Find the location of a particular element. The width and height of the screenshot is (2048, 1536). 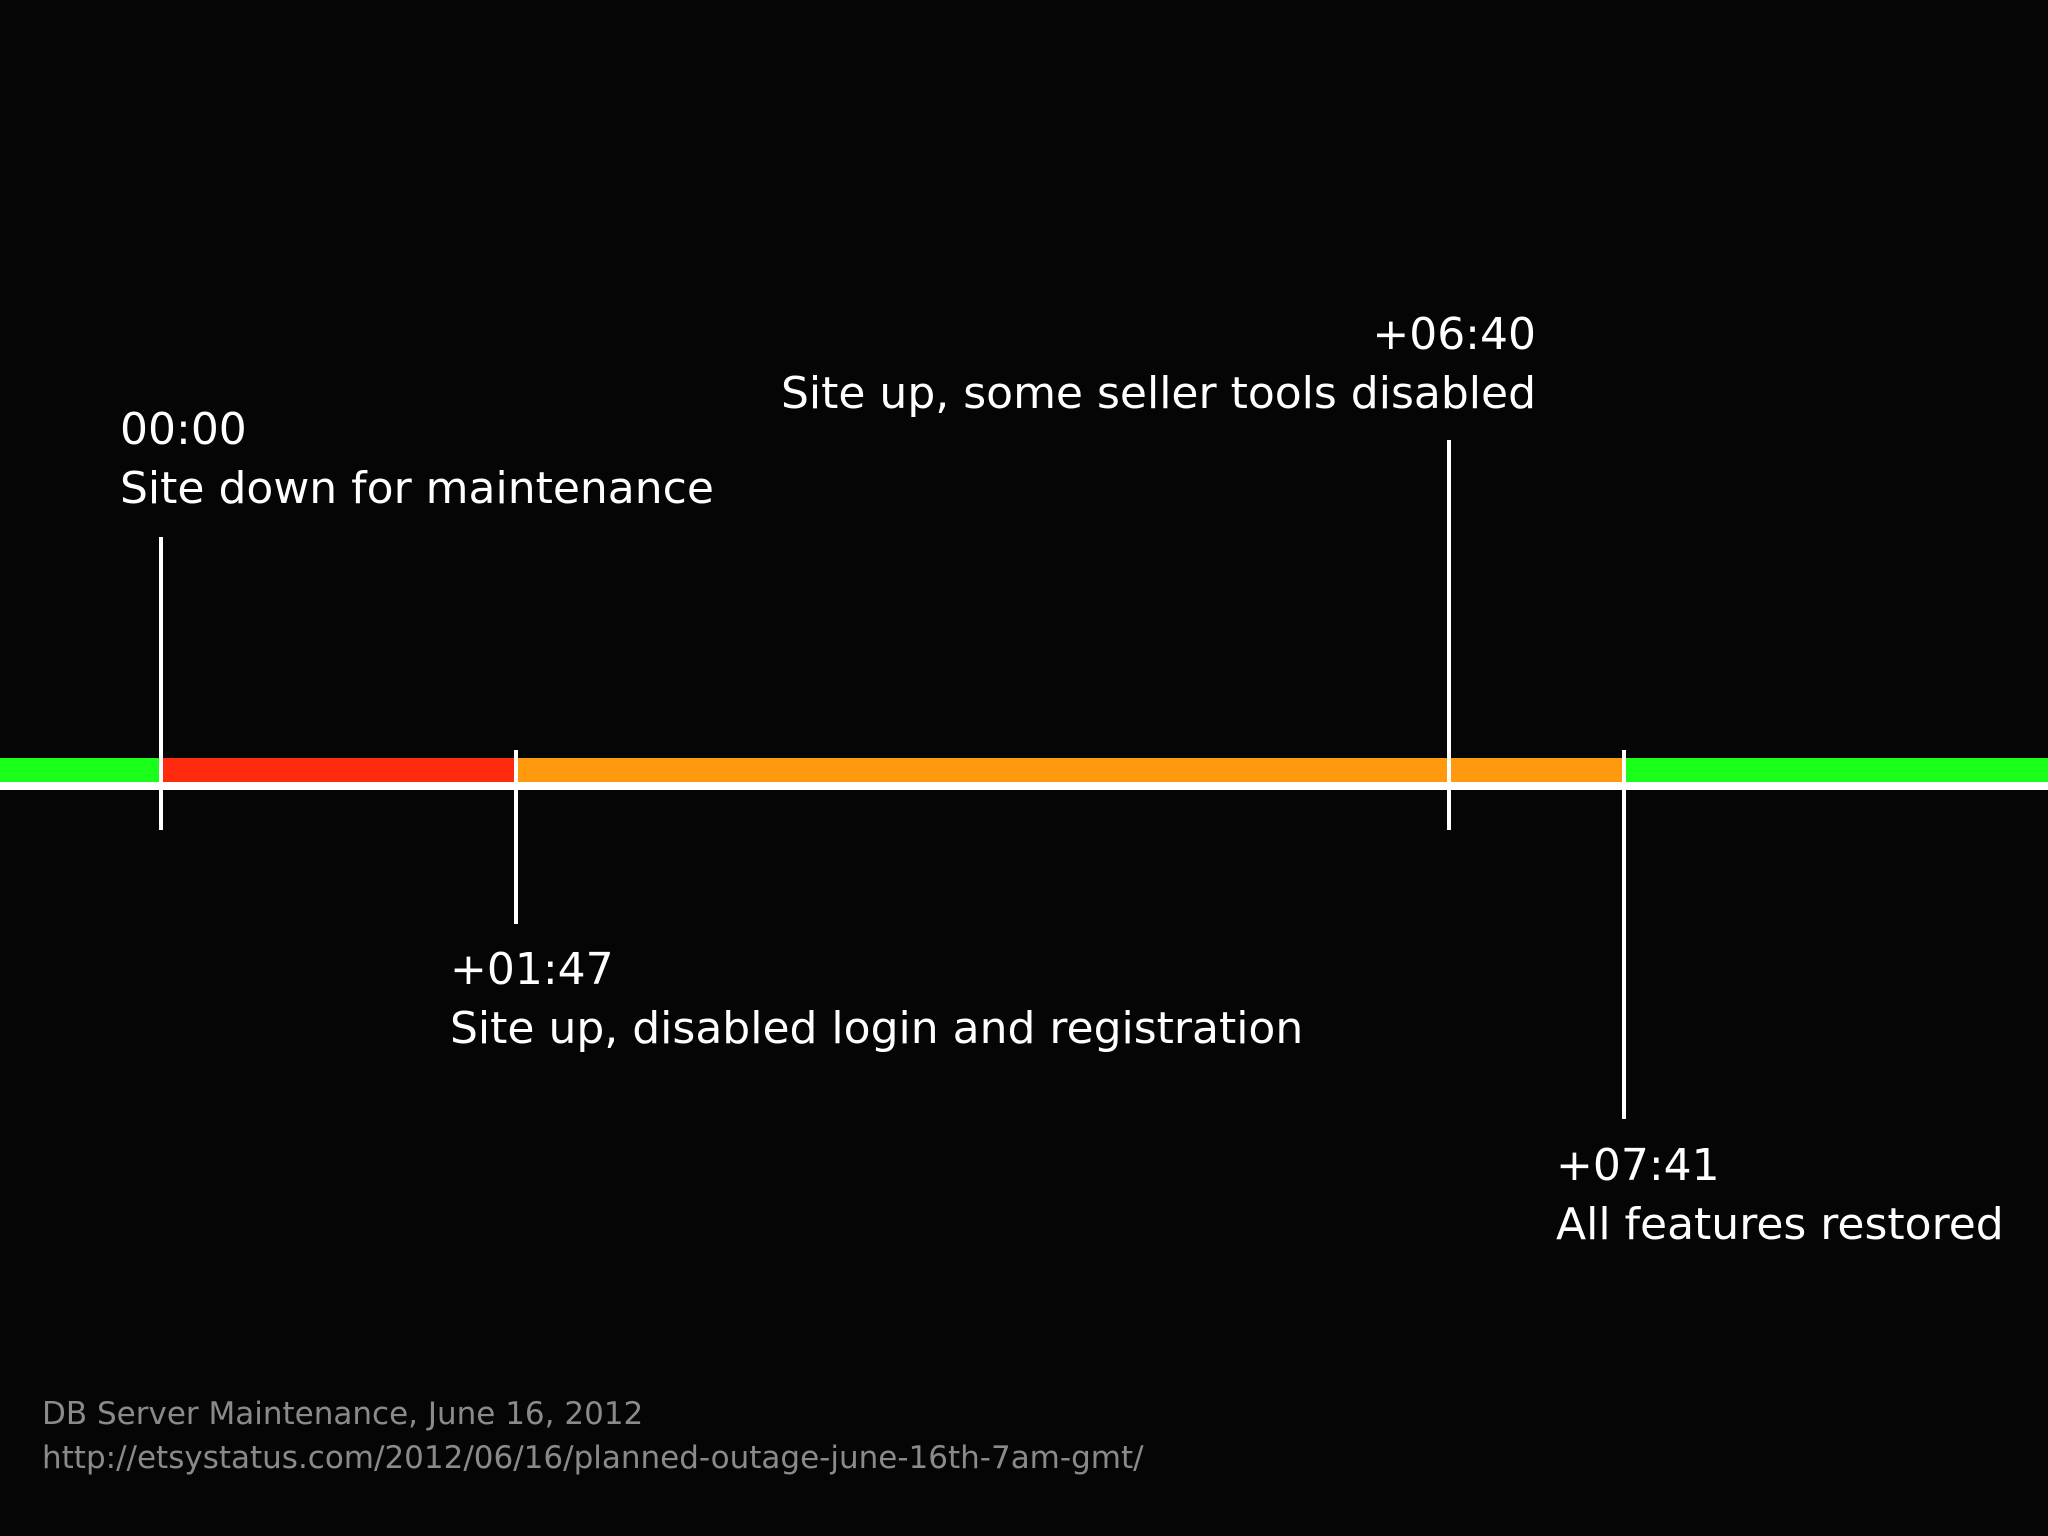

event-time: +07:41 is located at coordinates (1638, 1165).